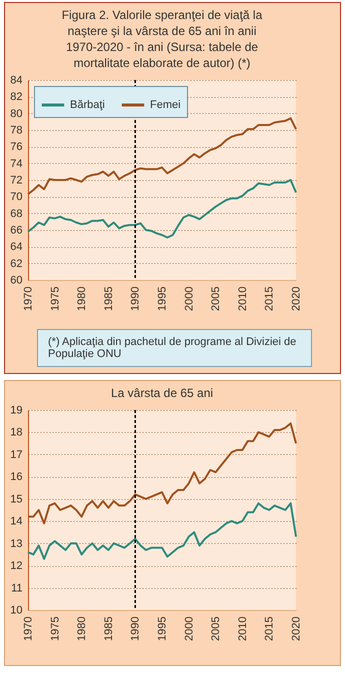 Image resolution: width=345 pixels, height=678 pixels. I want to click on y-tick-label: 16, so click(16, 477).